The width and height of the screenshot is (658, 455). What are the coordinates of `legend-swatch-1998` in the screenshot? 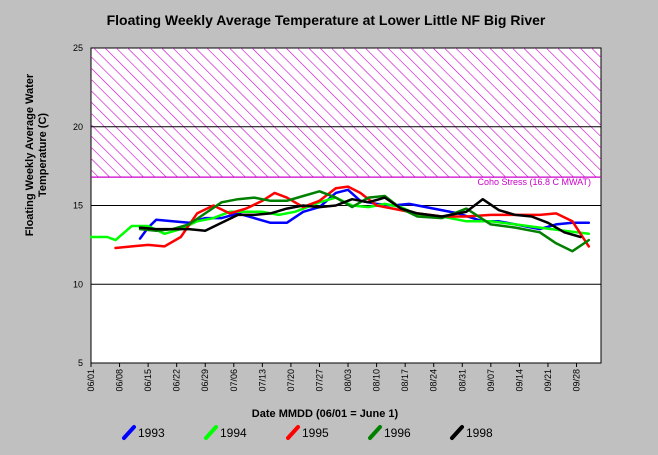 It's located at (457, 432).